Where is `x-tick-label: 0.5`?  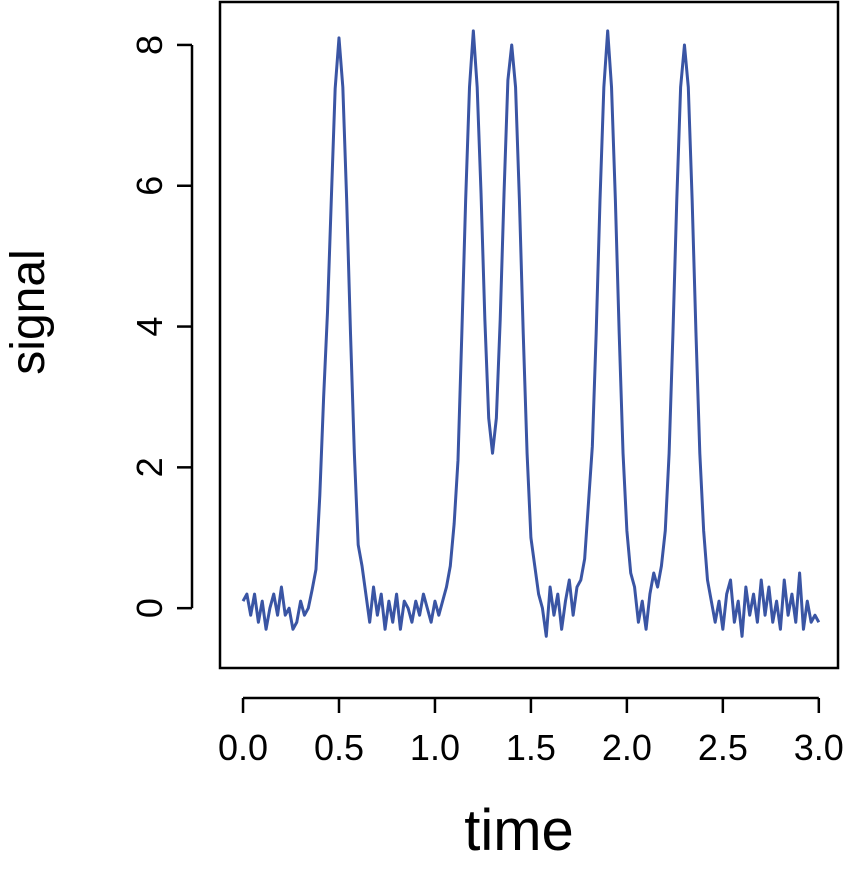
x-tick-label: 0.5 is located at coordinates (339, 747).